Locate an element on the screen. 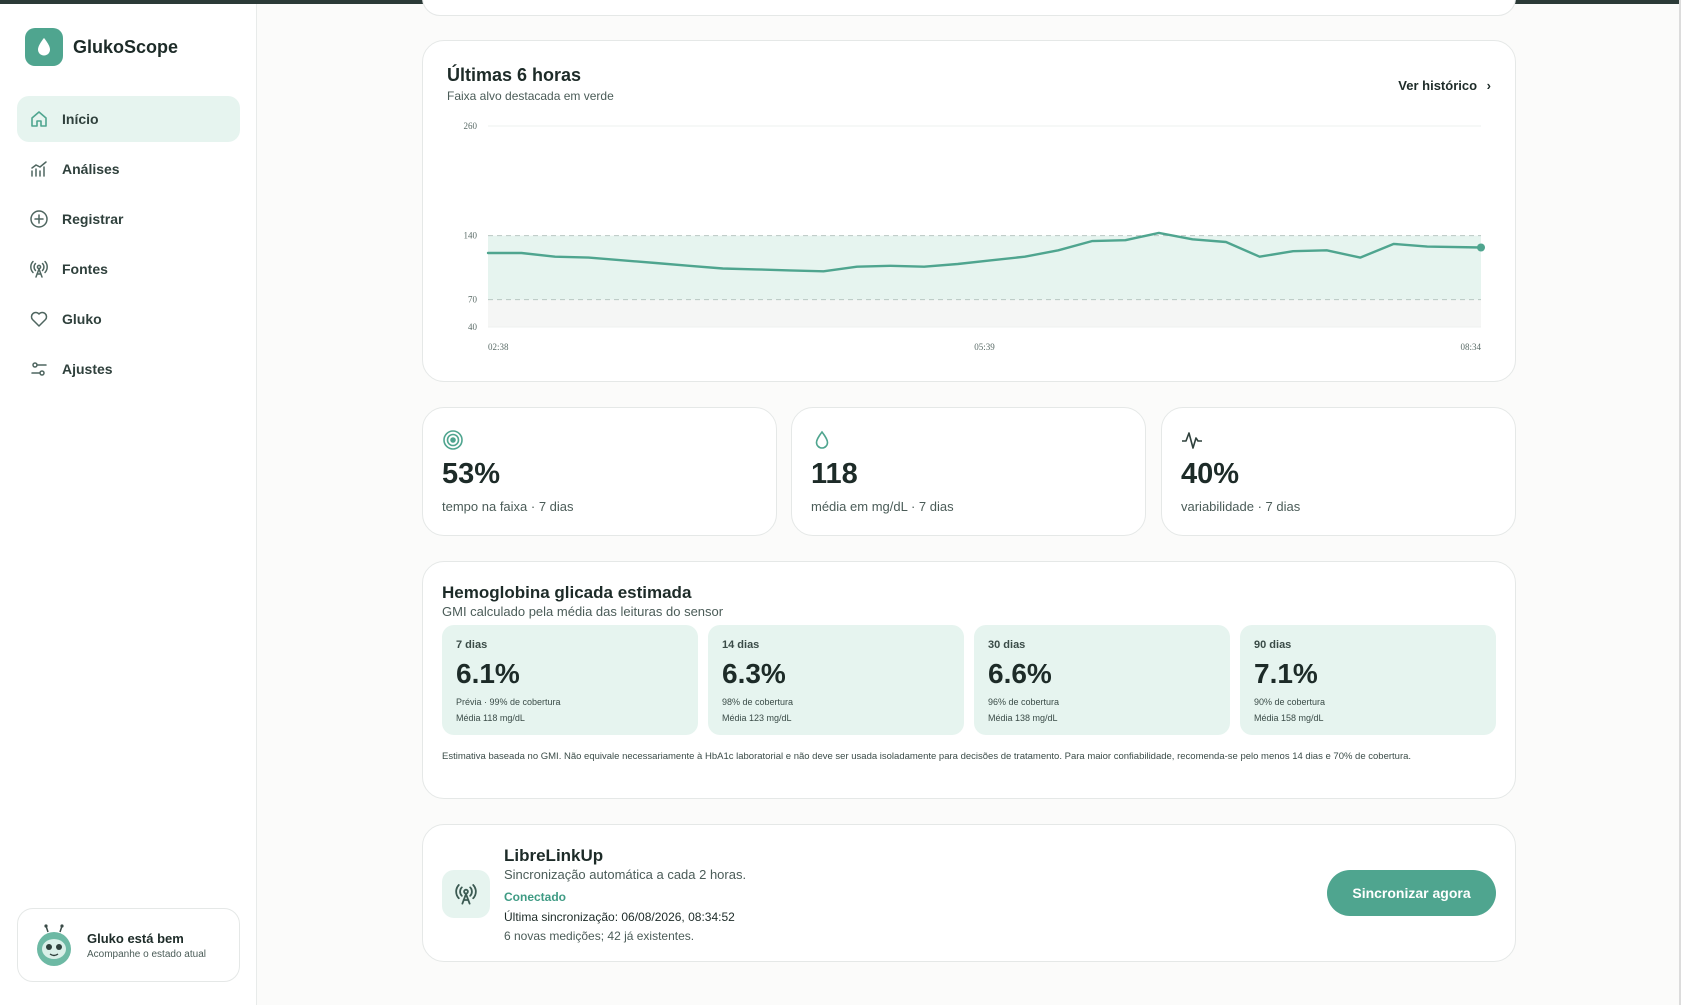 The image size is (1681, 1005). gmi-value: 6.3% is located at coordinates (754, 673).